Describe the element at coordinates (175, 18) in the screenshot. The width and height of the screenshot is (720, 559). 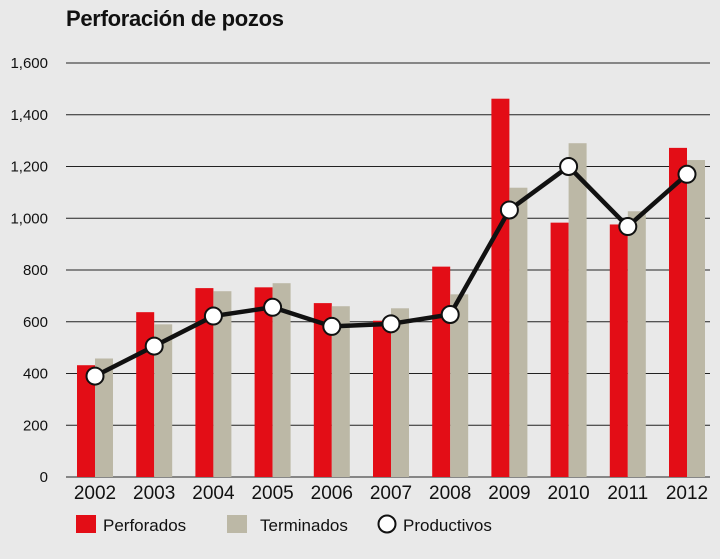
I see `chart-title: Perforación de pozos` at that location.